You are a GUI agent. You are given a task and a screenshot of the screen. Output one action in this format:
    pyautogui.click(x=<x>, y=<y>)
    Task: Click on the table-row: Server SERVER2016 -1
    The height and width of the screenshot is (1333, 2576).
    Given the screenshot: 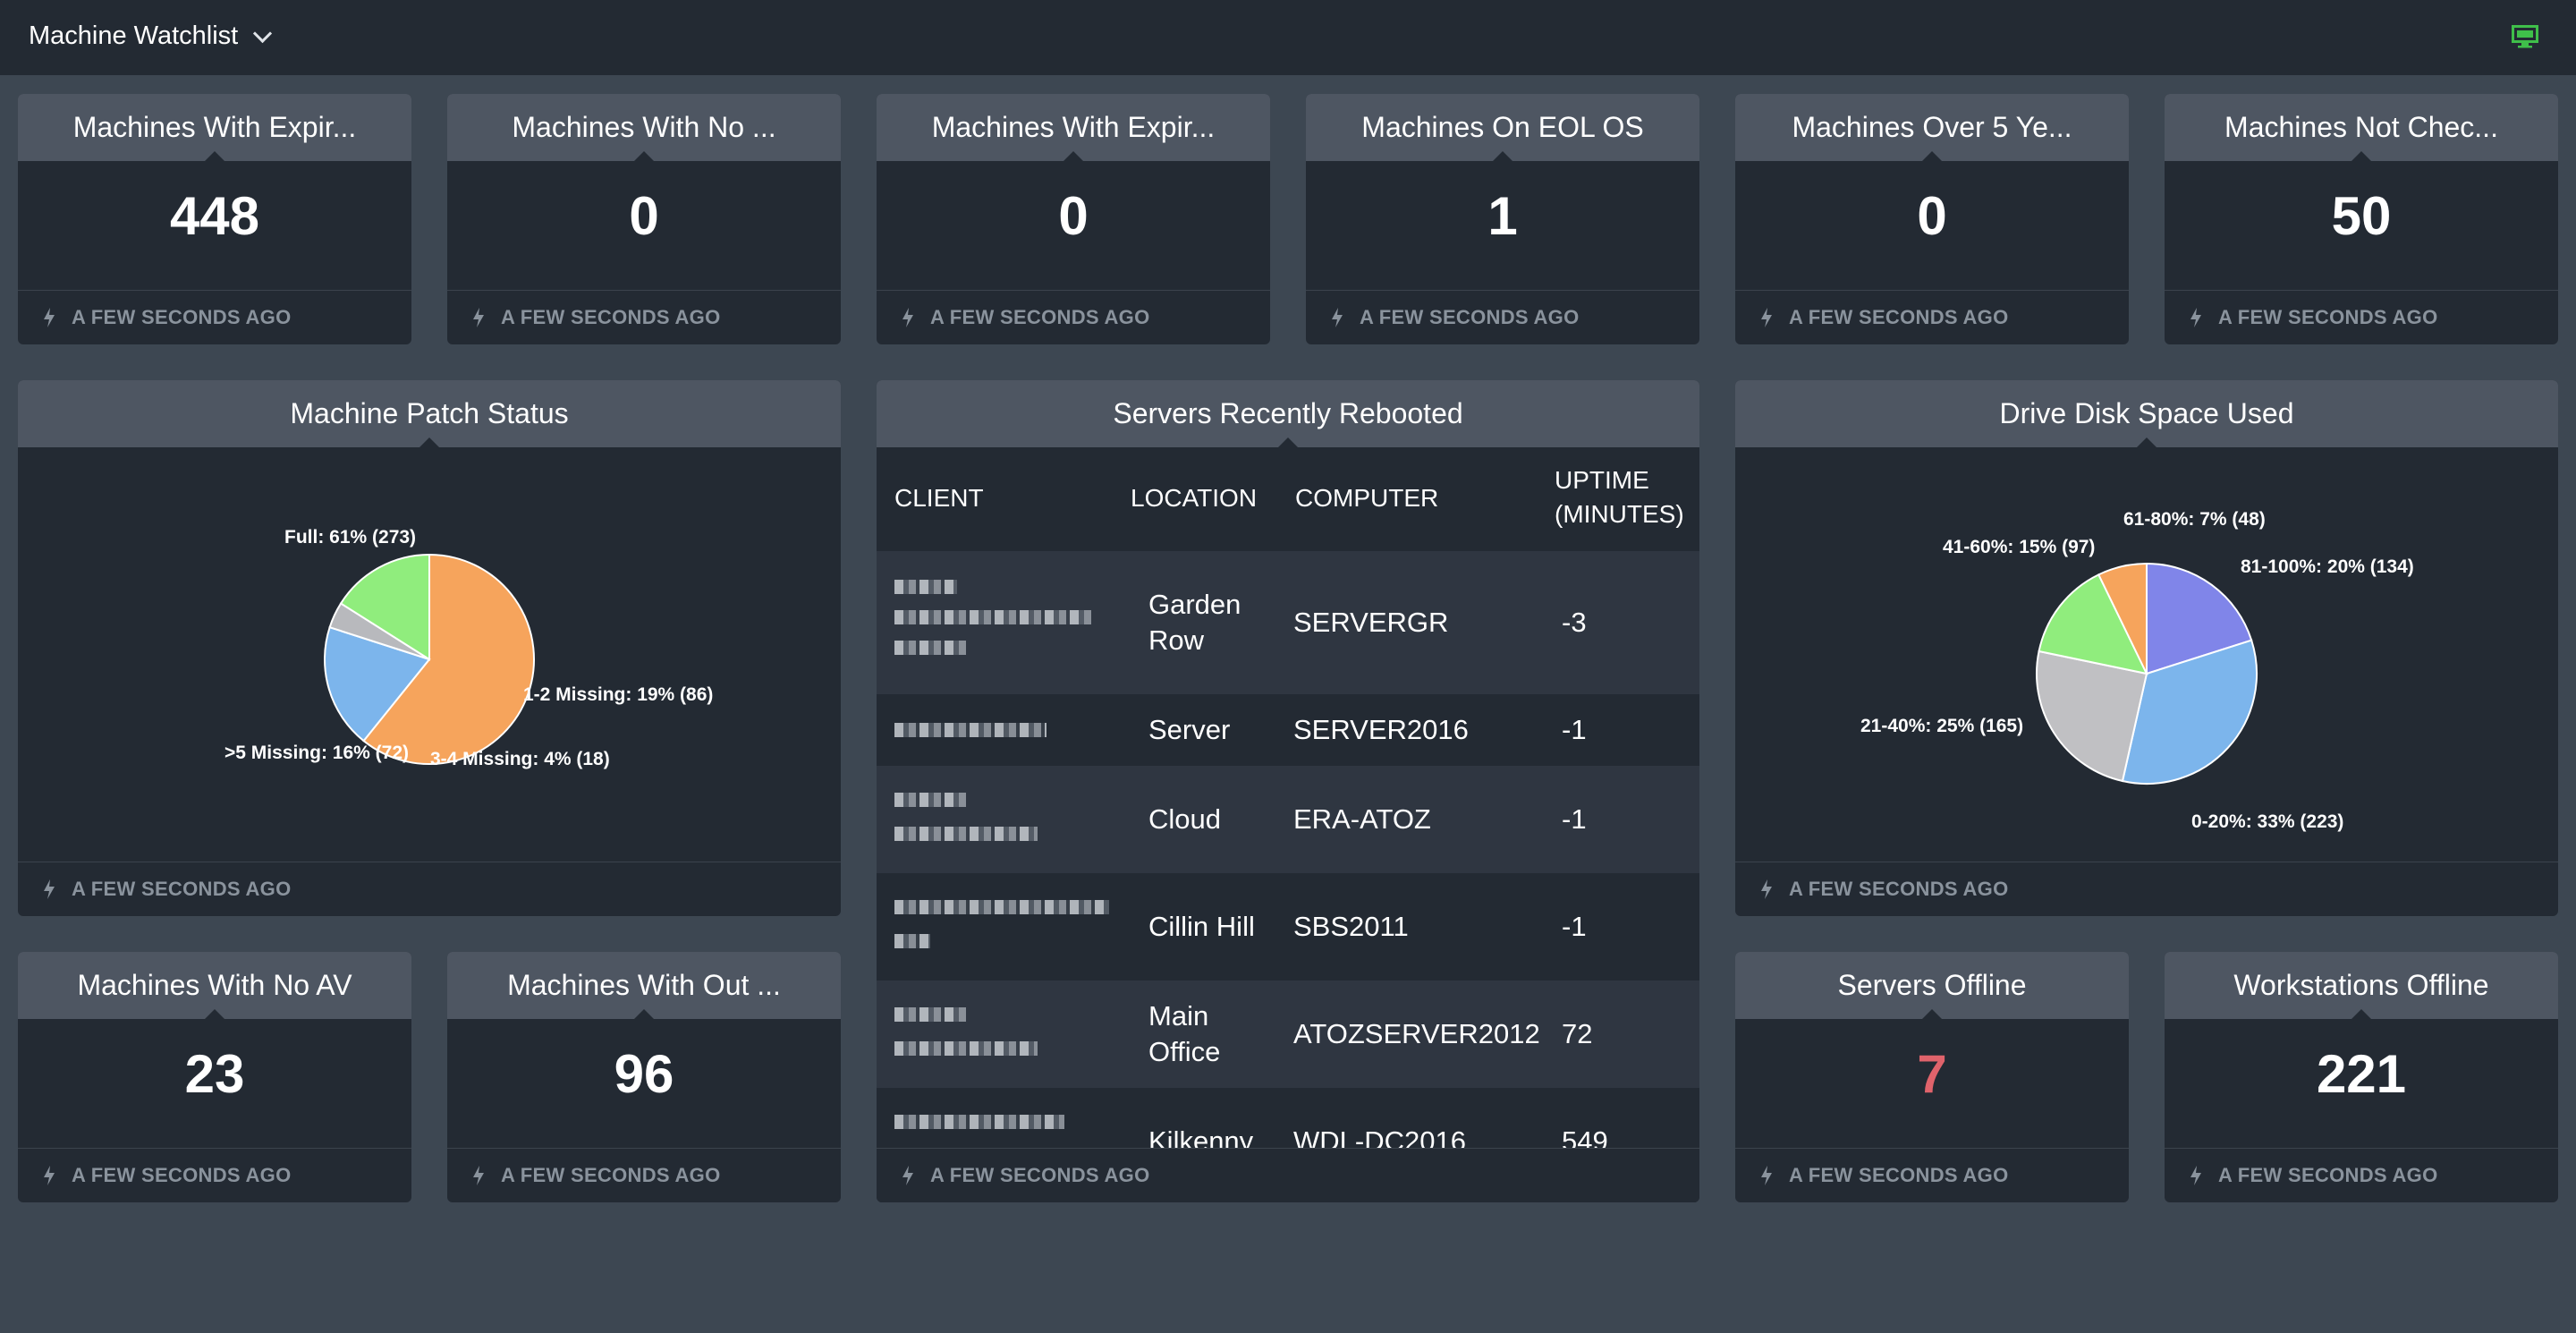 What is the action you would take?
    pyautogui.click(x=1288, y=730)
    